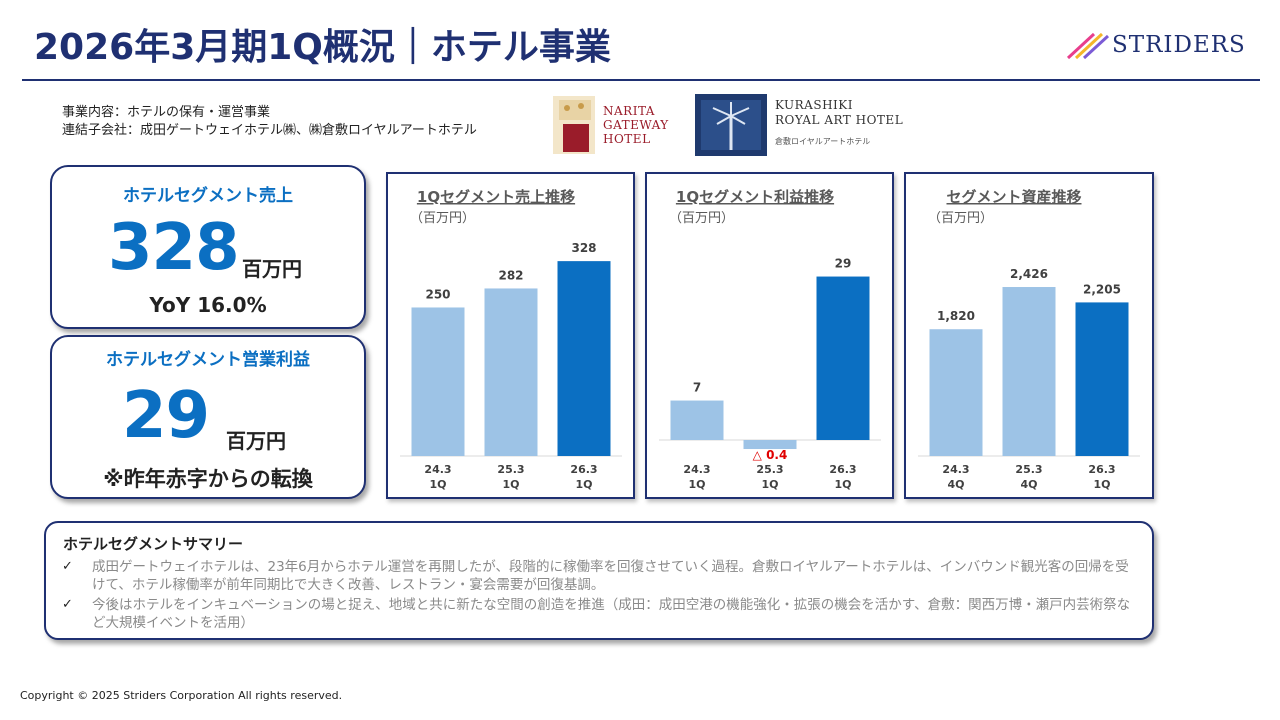  Describe the element at coordinates (574, 125) in the screenshot. I see `narita-emblem-icon` at that location.